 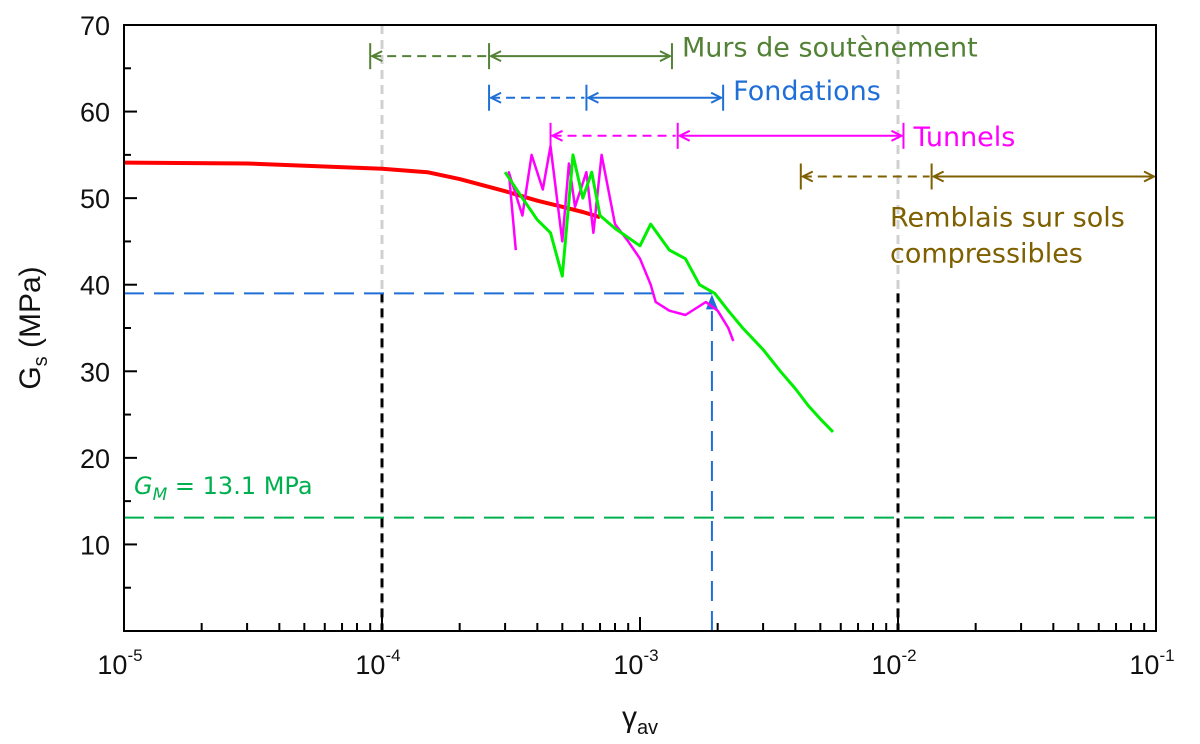 What do you see at coordinates (95, 286) in the screenshot?
I see `y-tick-label-3: 40` at bounding box center [95, 286].